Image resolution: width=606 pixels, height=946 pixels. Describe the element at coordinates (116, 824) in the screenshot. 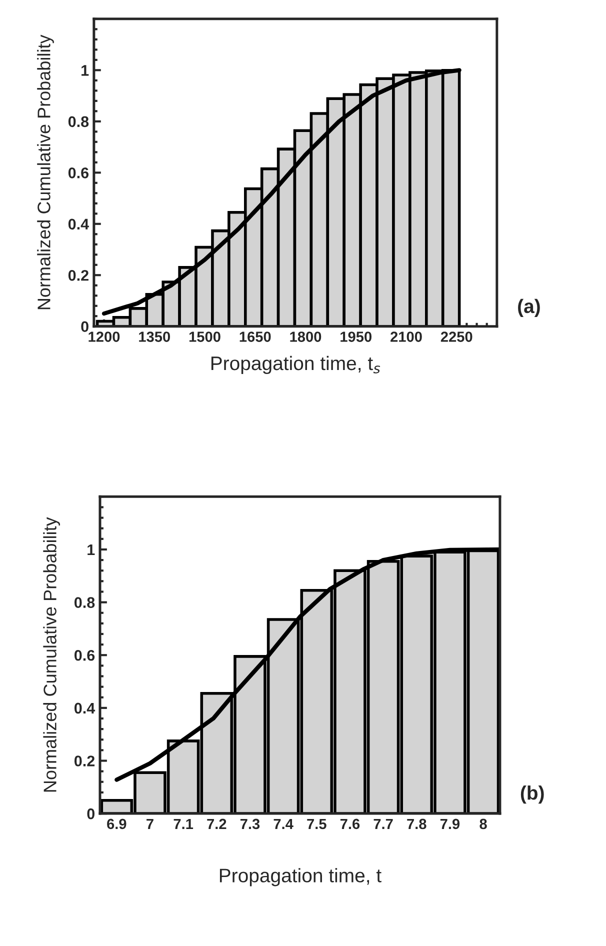

I see `x-tick-label: 6.9` at that location.